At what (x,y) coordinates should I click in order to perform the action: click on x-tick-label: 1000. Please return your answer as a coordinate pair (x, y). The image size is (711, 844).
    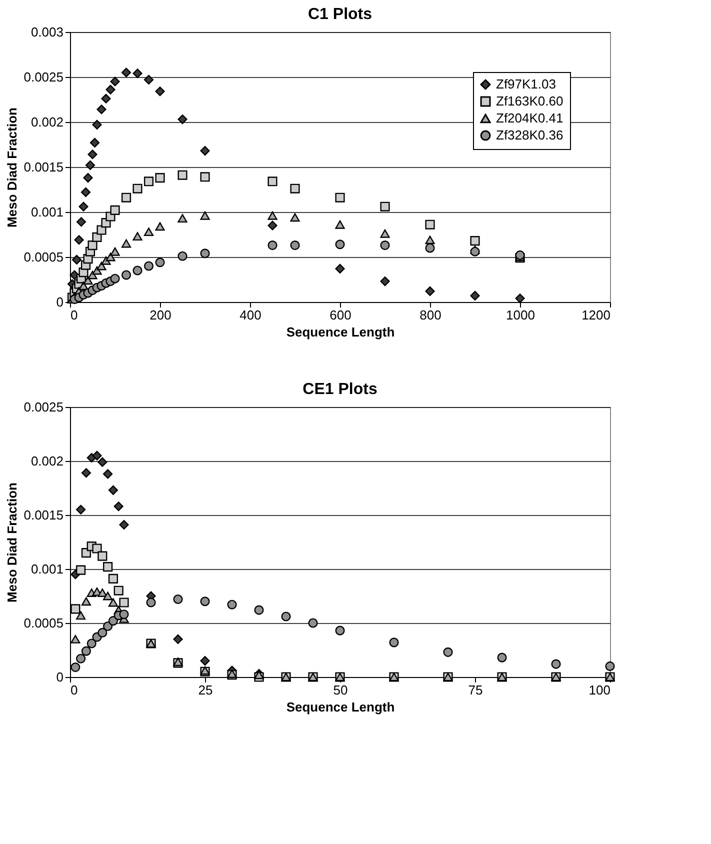
    Looking at the image, I should click on (520, 315).